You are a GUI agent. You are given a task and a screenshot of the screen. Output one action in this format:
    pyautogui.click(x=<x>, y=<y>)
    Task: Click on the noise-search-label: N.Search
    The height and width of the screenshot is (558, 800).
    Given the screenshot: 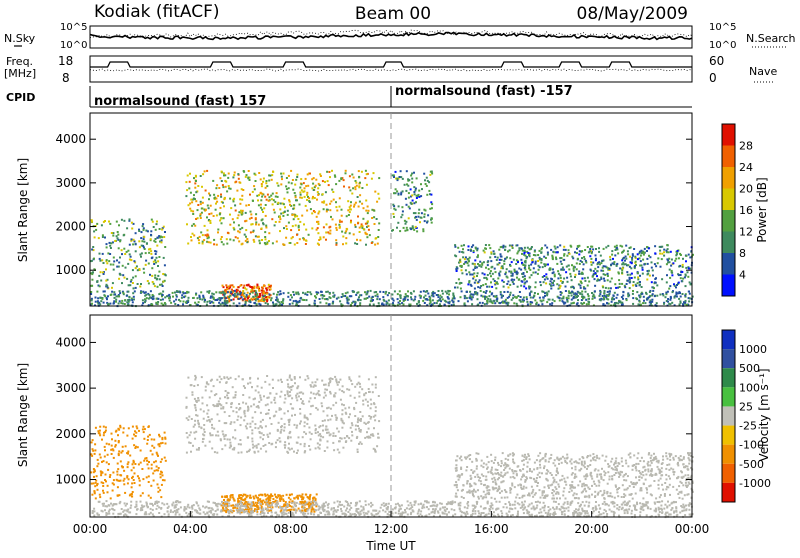 What is the action you would take?
    pyautogui.click(x=771, y=38)
    